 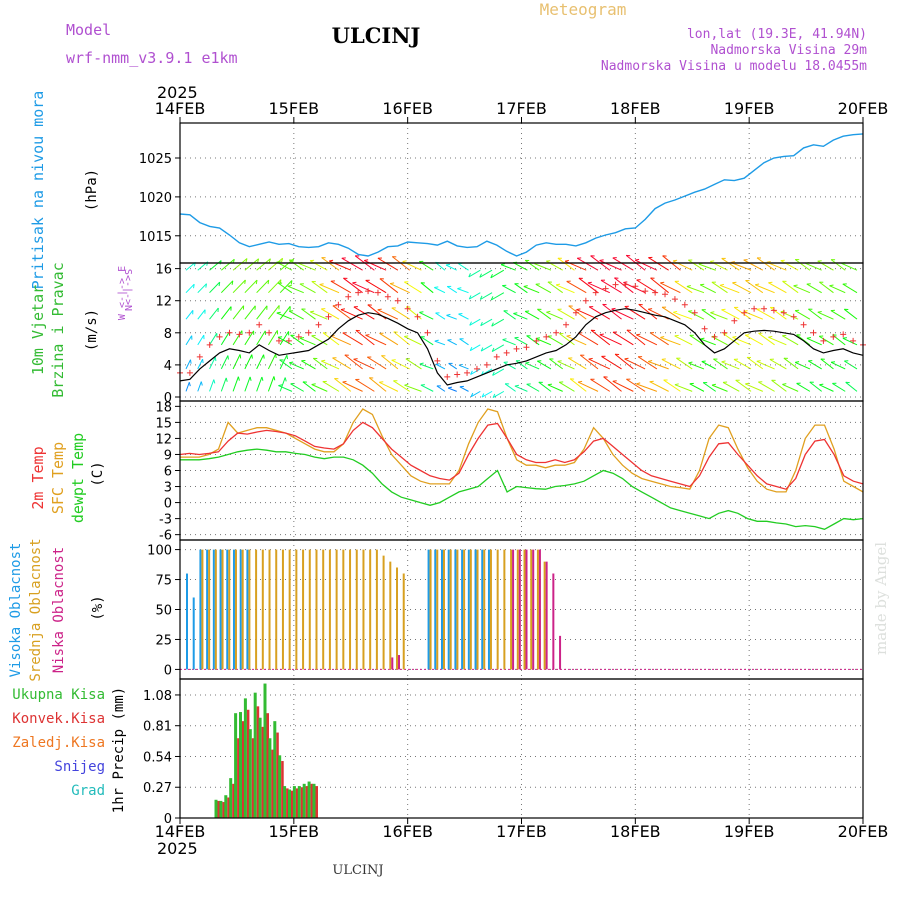 What do you see at coordinates (407, 108) in the screenshot?
I see `top-date-tick: 16FEB` at bounding box center [407, 108].